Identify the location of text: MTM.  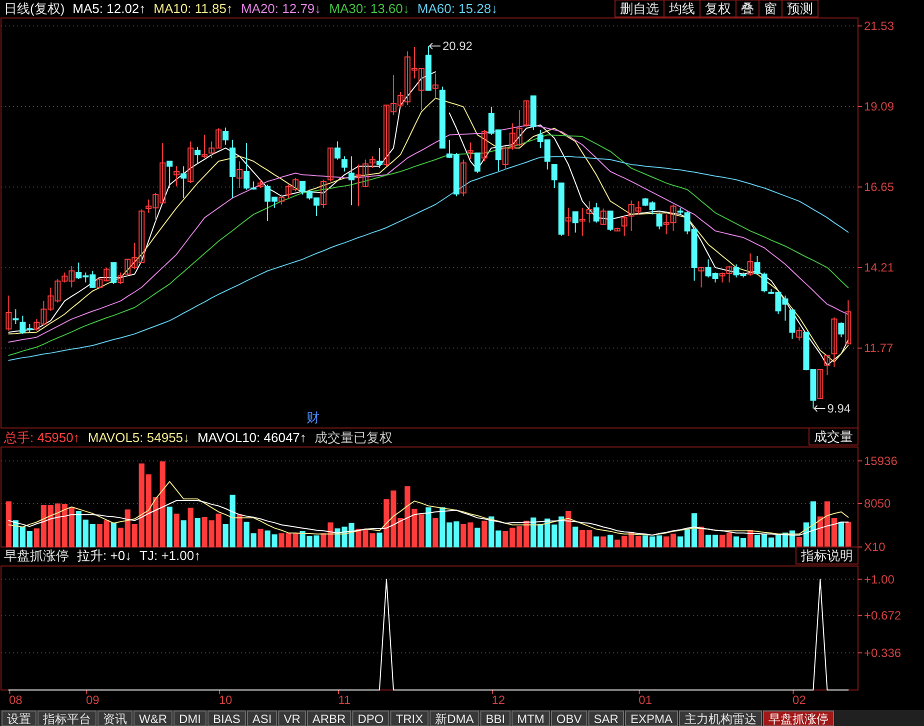
(530, 719).